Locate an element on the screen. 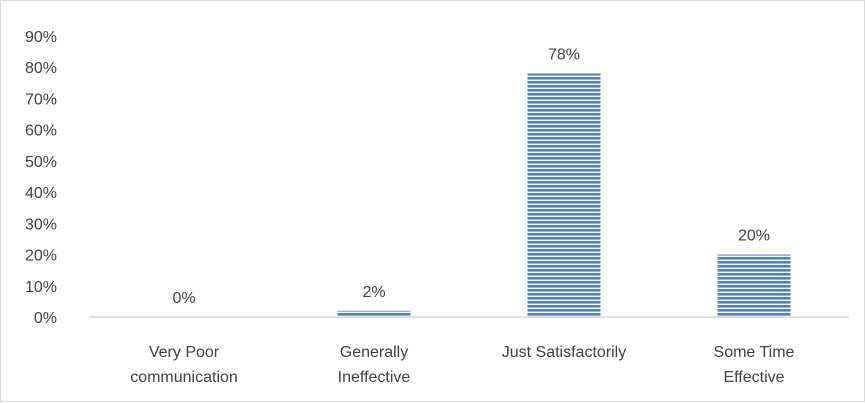  y-axis-ticks: 0% 10% 20% 30% 40% 50% 60% 70% 80% 90% is located at coordinates (41, 178).